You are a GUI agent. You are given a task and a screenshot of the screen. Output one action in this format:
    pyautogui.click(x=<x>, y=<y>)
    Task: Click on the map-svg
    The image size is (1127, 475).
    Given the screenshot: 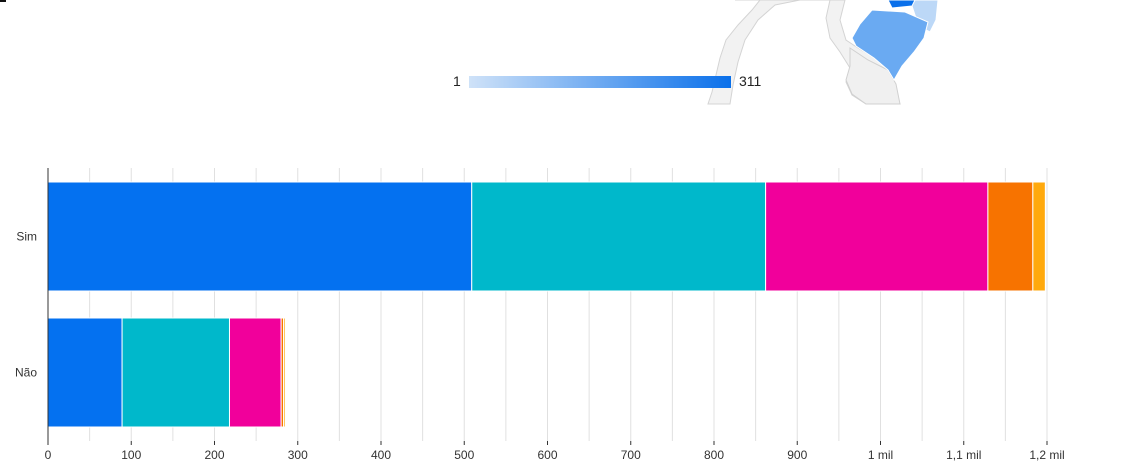 What is the action you would take?
    pyautogui.click(x=823, y=52)
    